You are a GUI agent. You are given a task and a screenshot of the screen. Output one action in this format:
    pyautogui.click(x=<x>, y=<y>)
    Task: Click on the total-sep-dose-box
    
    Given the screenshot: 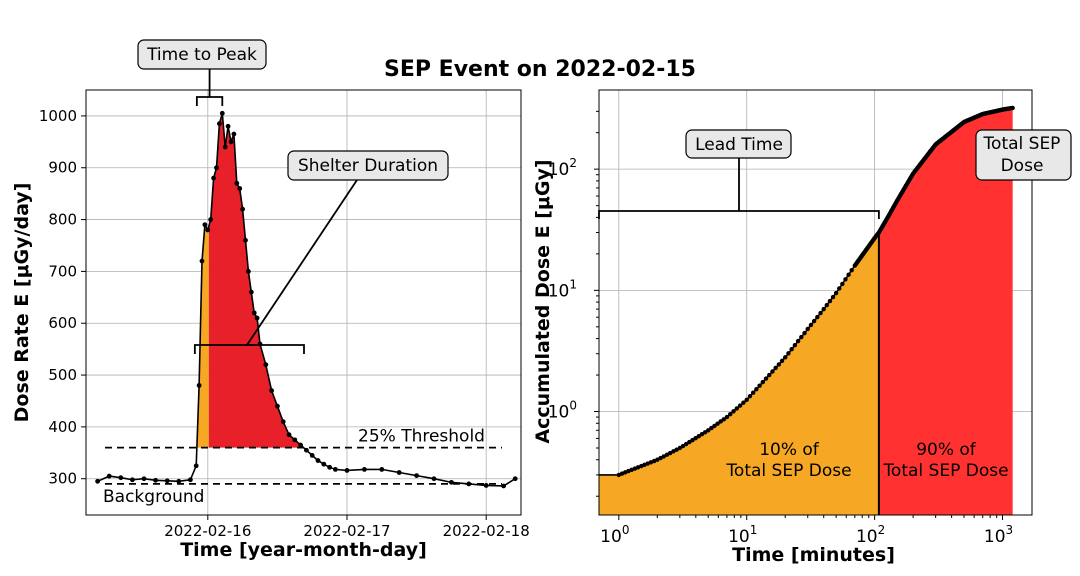 What is the action you would take?
    pyautogui.click(x=1023, y=155)
    